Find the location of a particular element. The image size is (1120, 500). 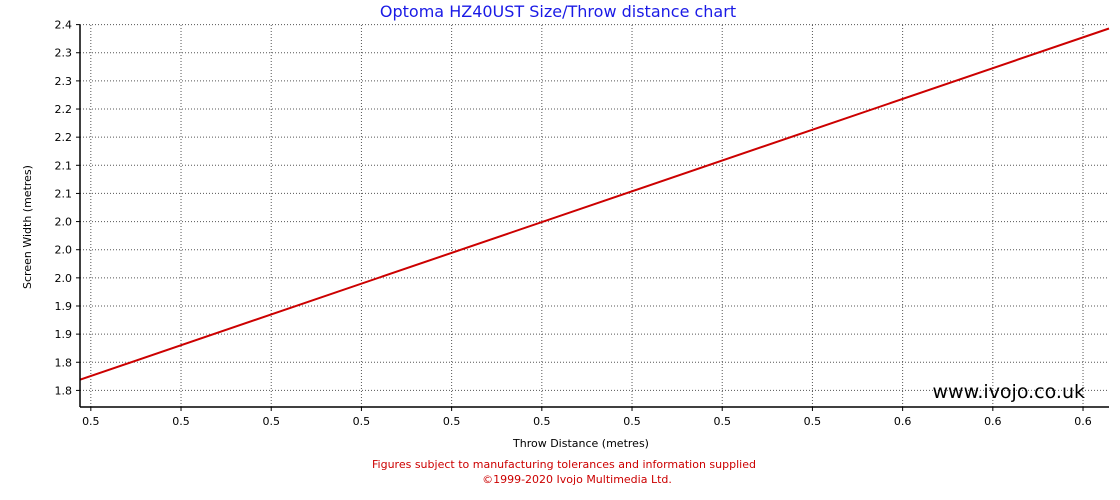

x-axis-label: Throw Distance (metres) is located at coordinates (580, 443).